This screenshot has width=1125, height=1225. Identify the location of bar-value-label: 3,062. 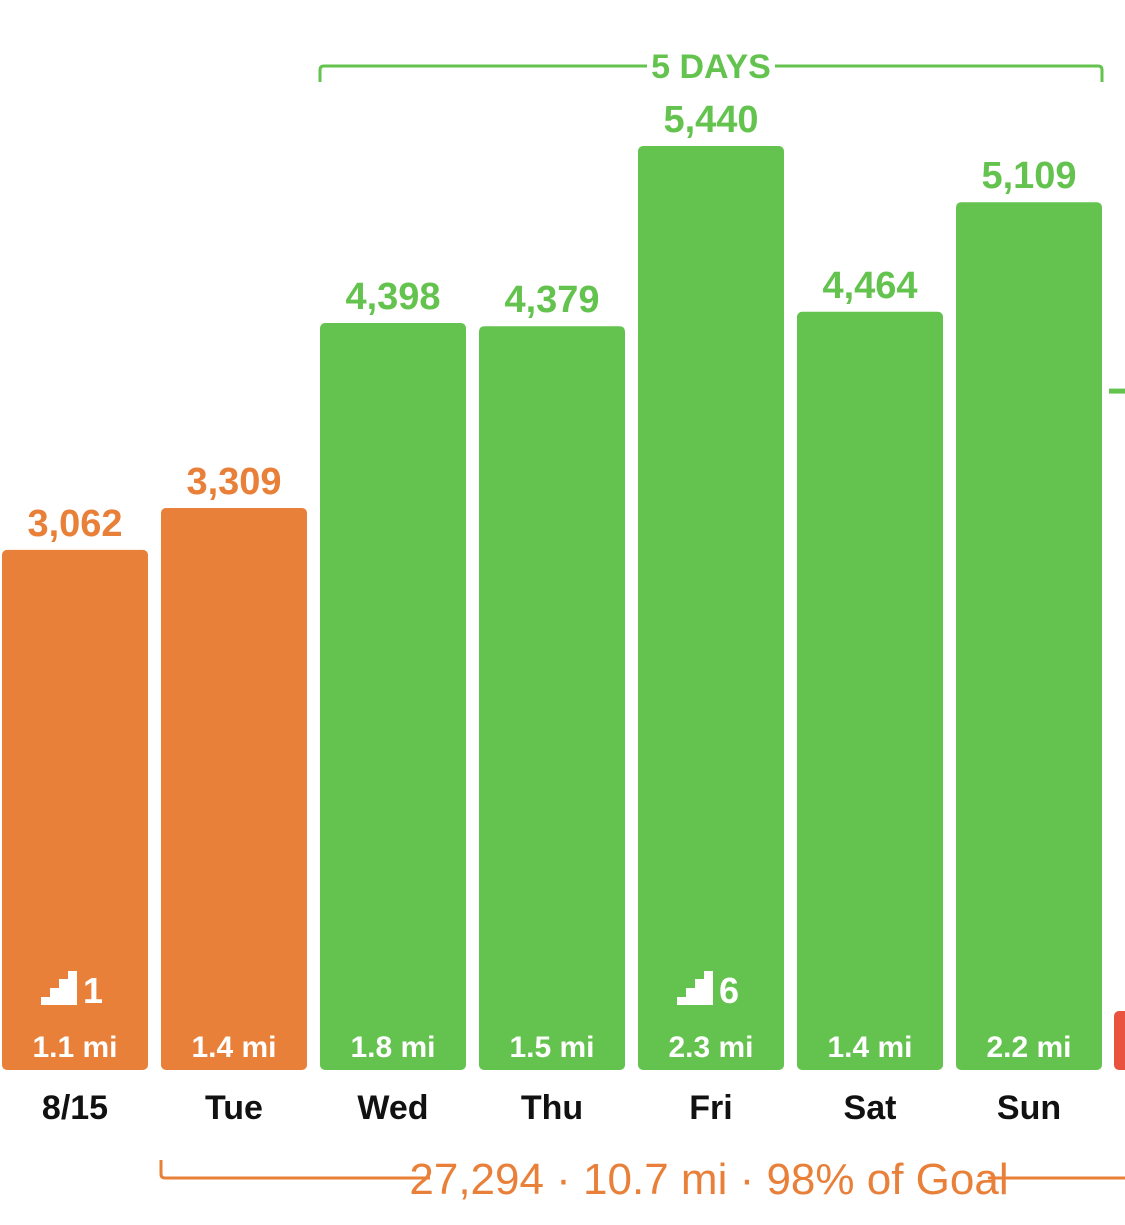
(74, 524).